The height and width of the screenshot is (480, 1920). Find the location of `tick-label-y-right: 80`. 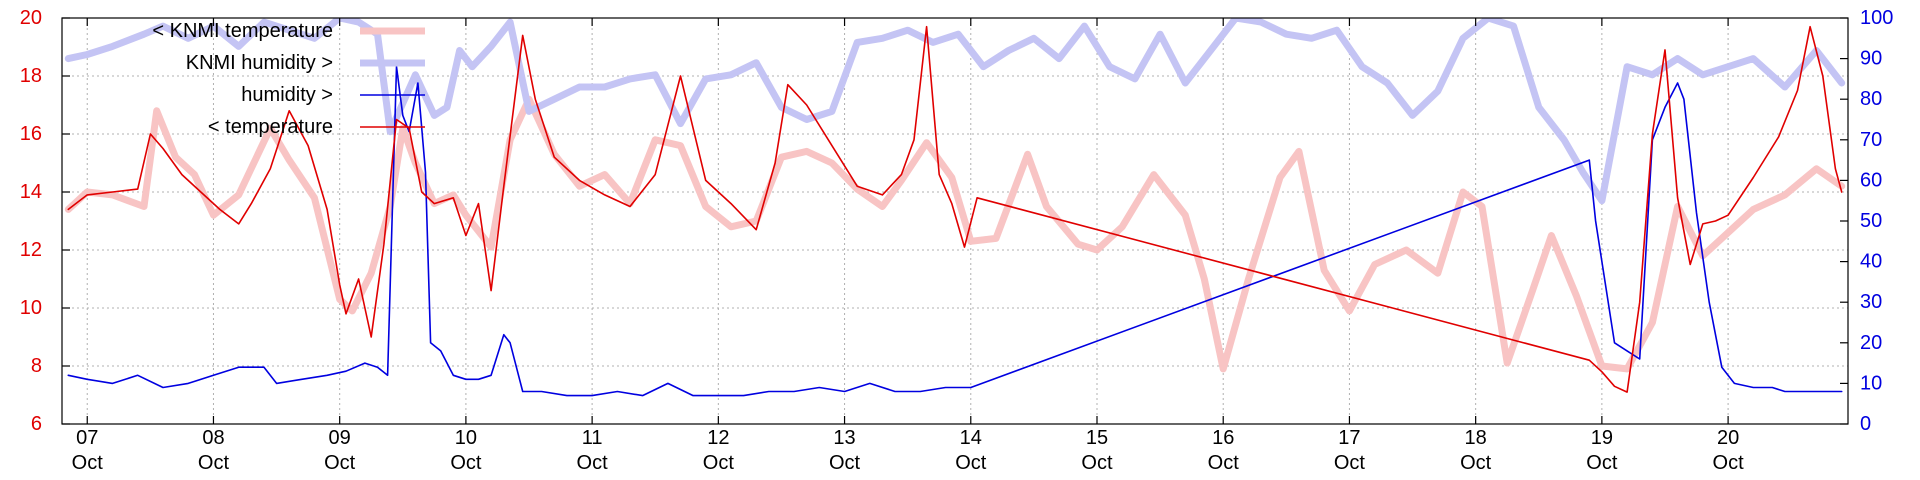

tick-label-y-right: 80 is located at coordinates (1871, 99).